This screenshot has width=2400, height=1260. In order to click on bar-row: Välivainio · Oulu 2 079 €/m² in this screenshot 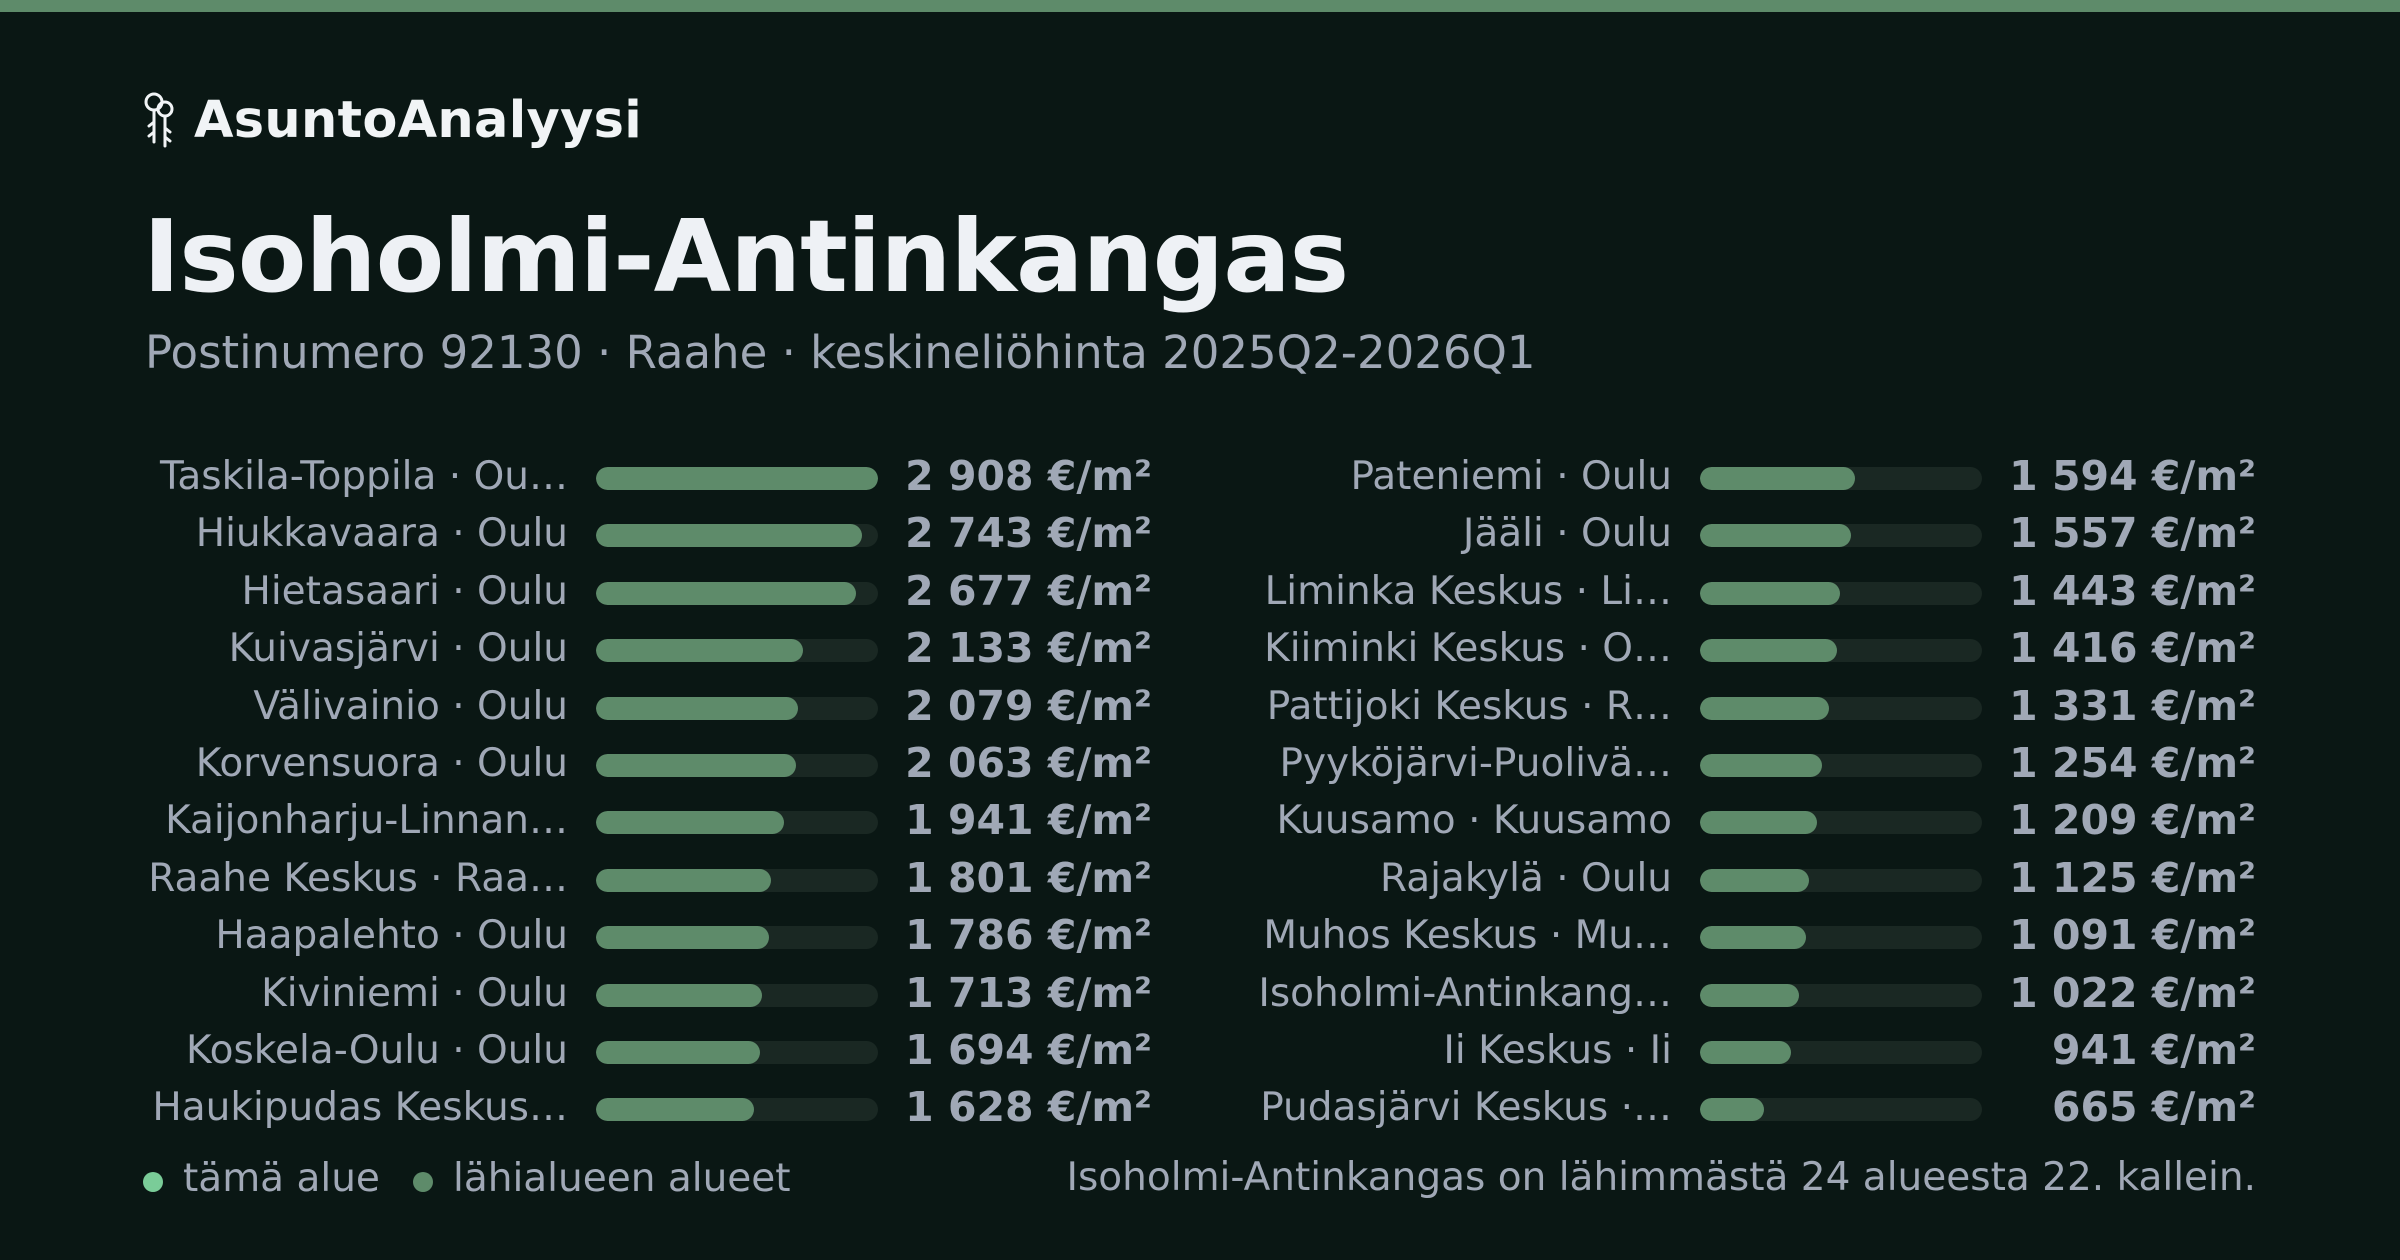, I will do `click(1200, 706)`.